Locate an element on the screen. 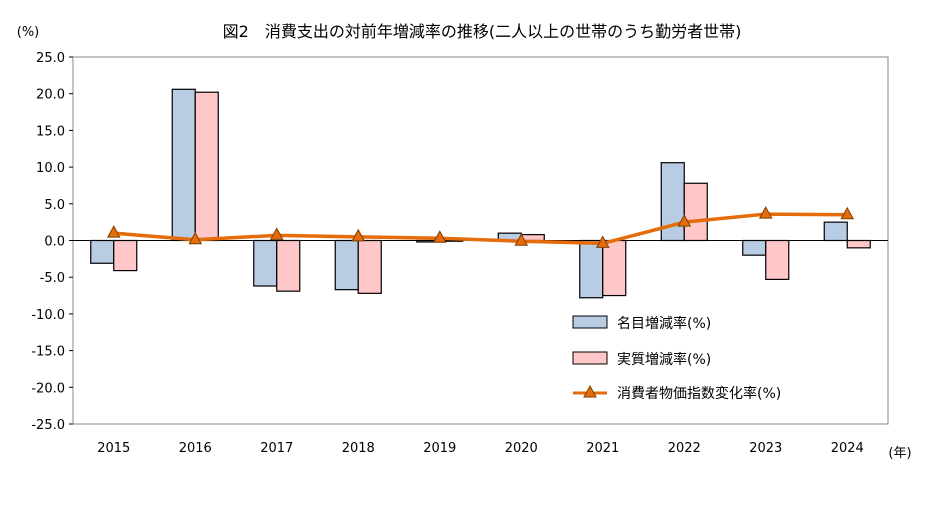 The width and height of the screenshot is (932, 506). y-tick-label: 20.0 is located at coordinates (50, 95).